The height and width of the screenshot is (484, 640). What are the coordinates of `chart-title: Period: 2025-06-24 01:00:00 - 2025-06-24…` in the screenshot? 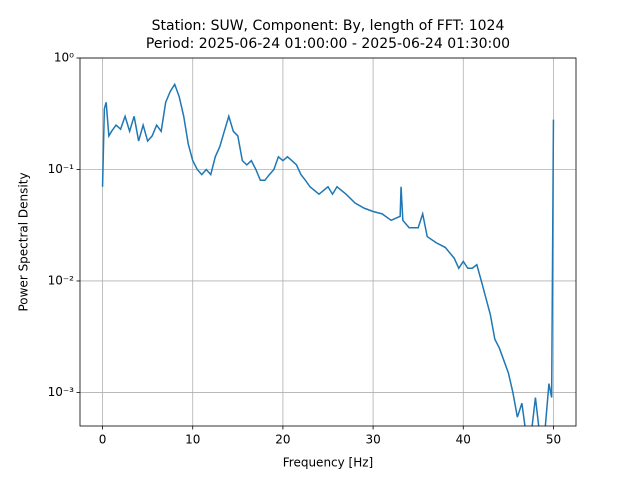 It's located at (328, 44).